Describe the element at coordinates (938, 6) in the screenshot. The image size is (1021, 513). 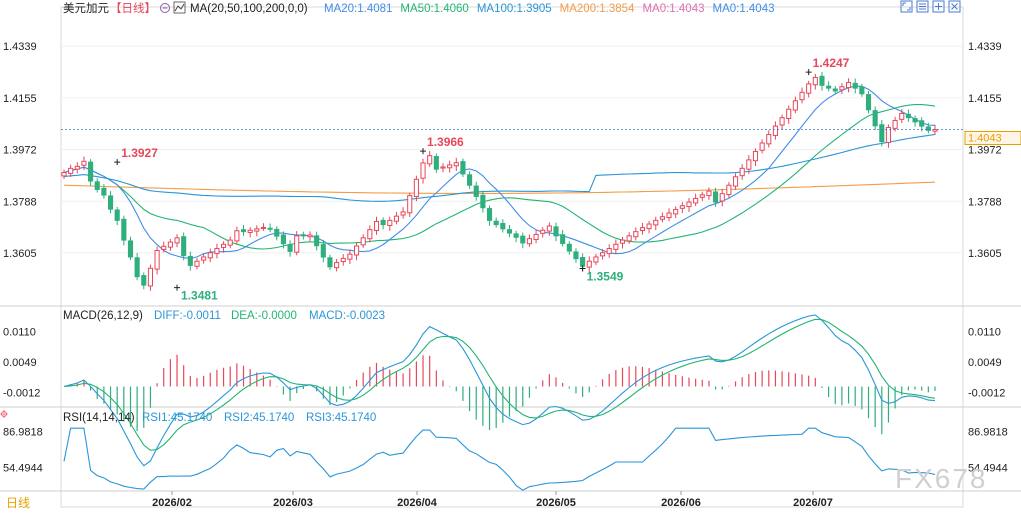
I see `add-panel-icon` at that location.